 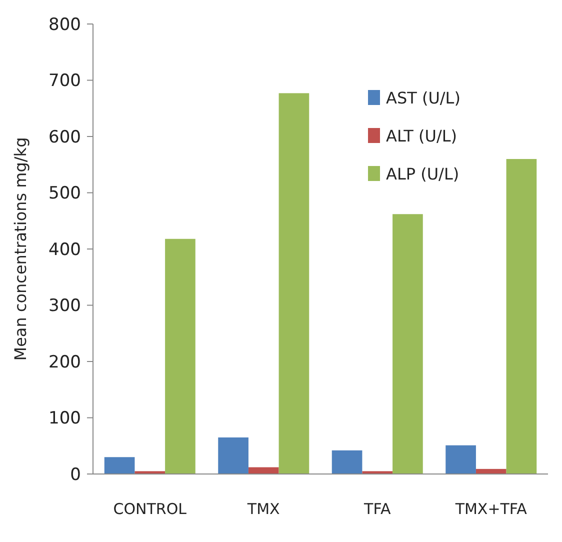 I want to click on x-tick-label: TMX+TFA, so click(x=491, y=509).